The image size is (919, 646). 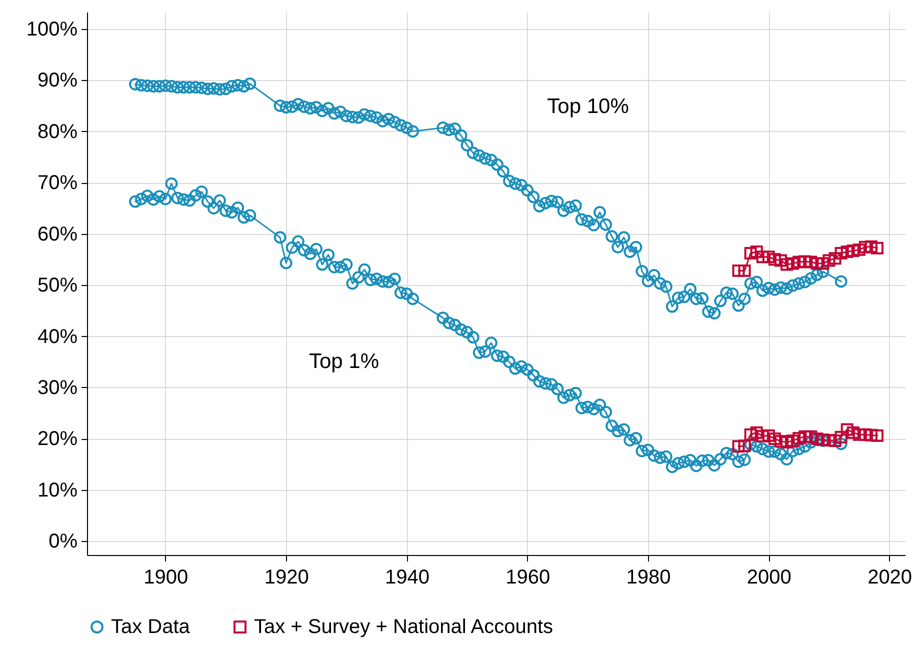 What do you see at coordinates (57, 337) in the screenshot?
I see `y-tick-label: 40%` at bounding box center [57, 337].